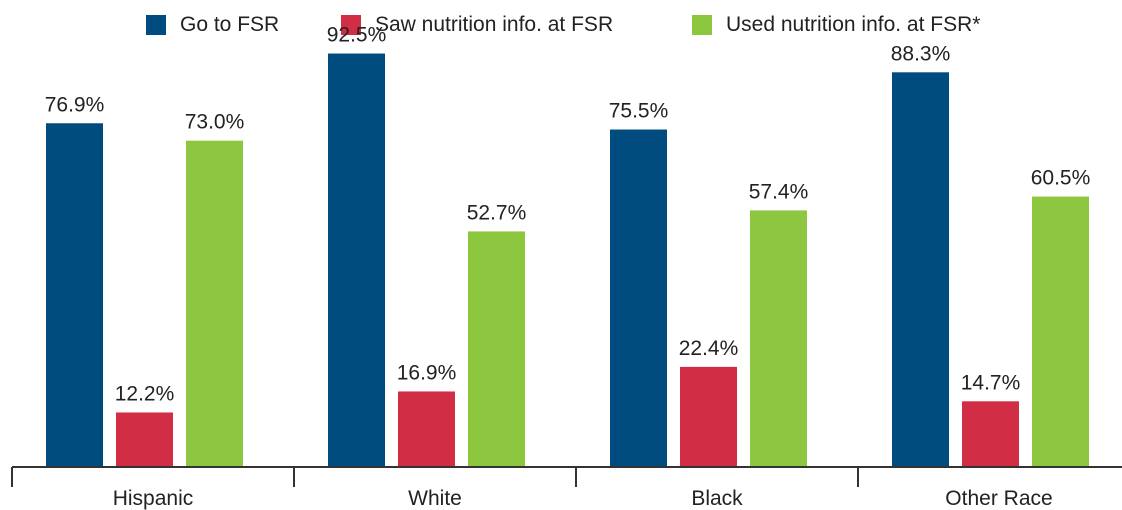 This screenshot has height=510, width=1122. Describe the element at coordinates (357, 35) in the screenshot. I see `data-label: 92.5%` at that location.